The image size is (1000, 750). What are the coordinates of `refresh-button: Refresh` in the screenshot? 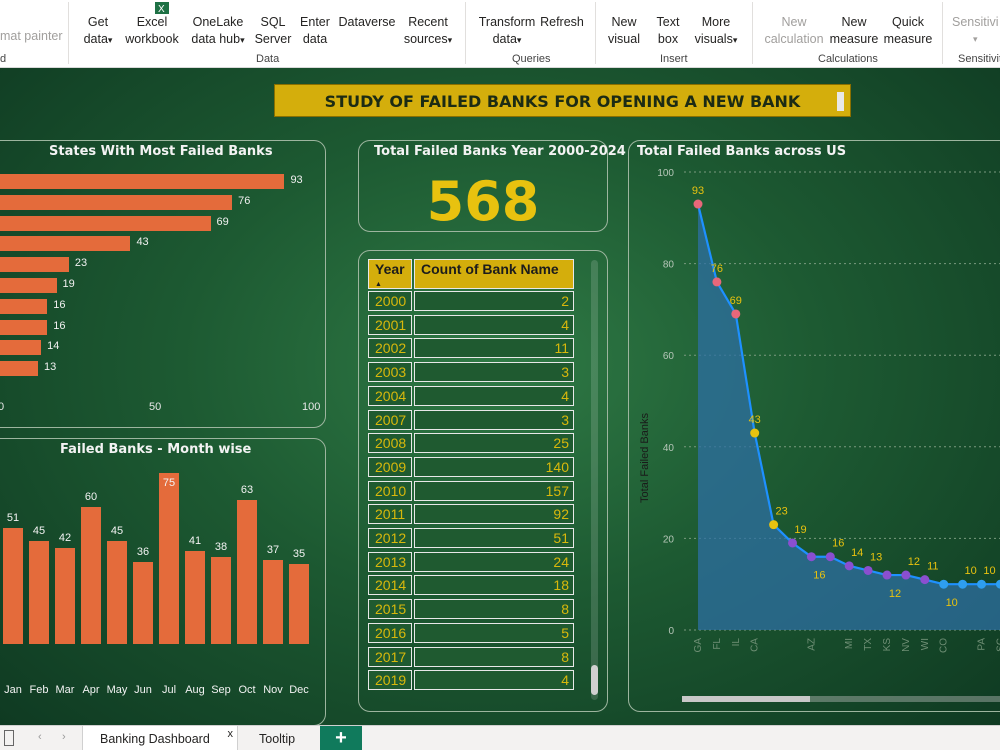 It's located at (562, 22).